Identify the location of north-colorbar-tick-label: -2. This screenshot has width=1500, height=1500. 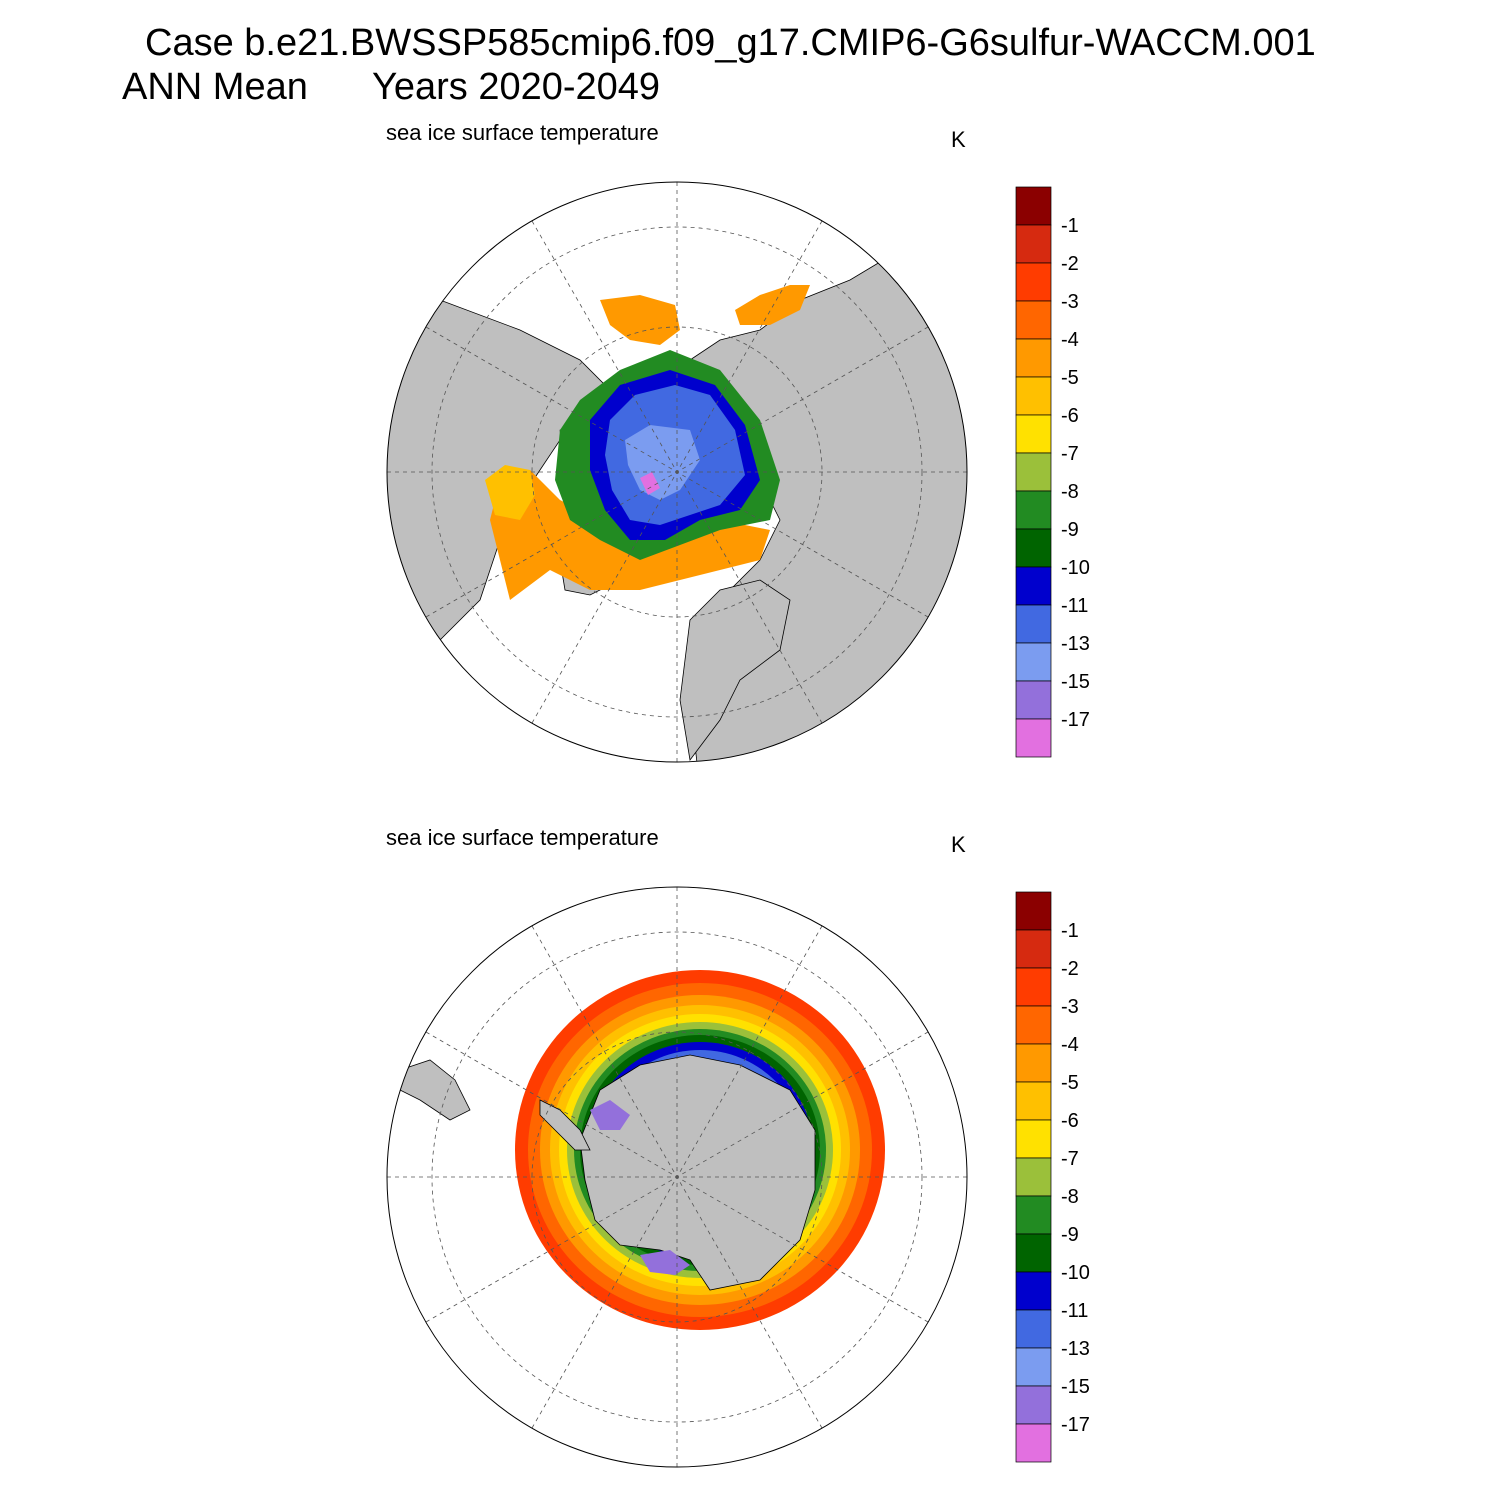
(1070, 264).